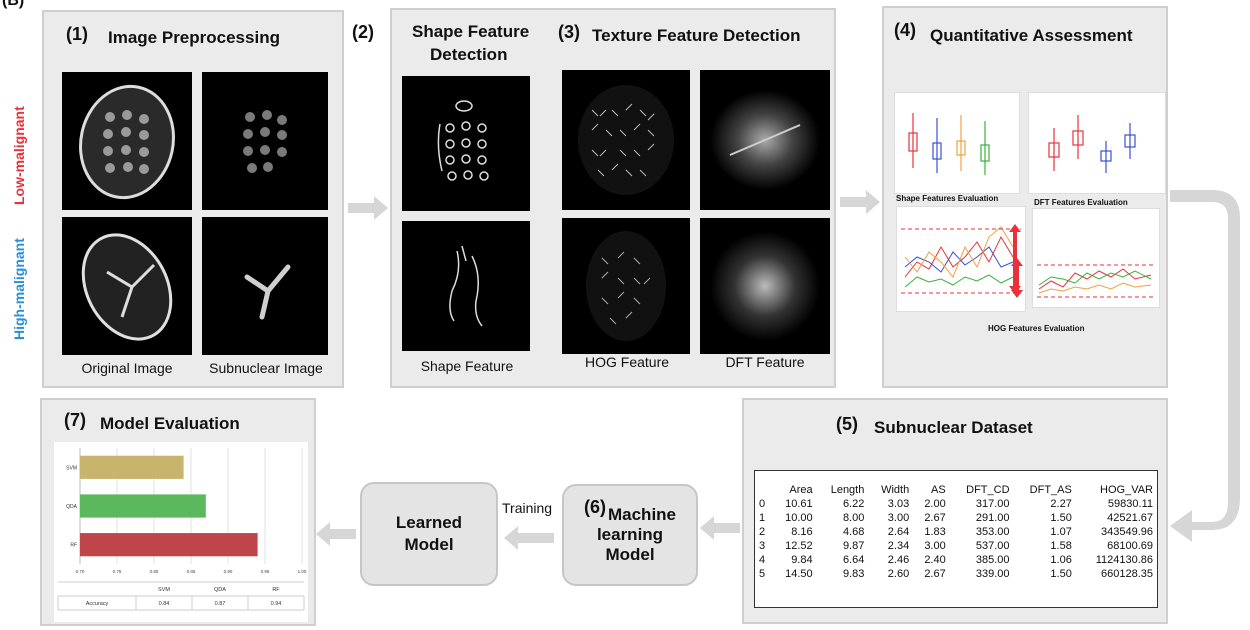  I want to click on table-cell: 12.52, so click(799, 546).